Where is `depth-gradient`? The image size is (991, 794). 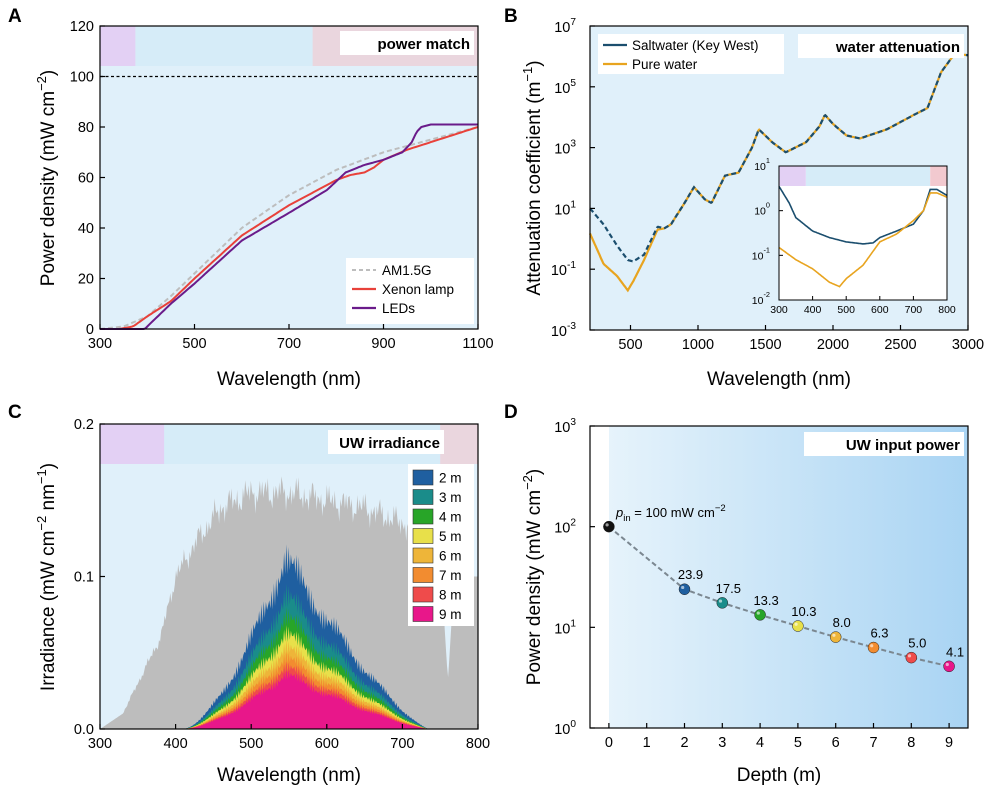
depth-gradient is located at coordinates (788, 577).